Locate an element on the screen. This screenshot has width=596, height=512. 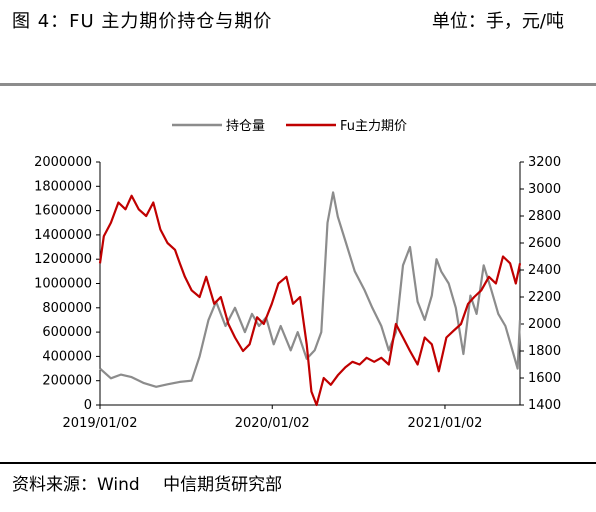
y-left-tick-label: 400000 is located at coordinates (67, 356).